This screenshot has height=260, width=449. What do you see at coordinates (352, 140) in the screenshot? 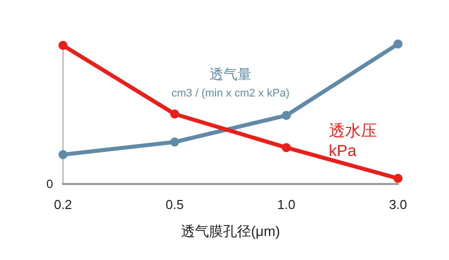
I see `series-label: 透水压 kPa` at bounding box center [352, 140].